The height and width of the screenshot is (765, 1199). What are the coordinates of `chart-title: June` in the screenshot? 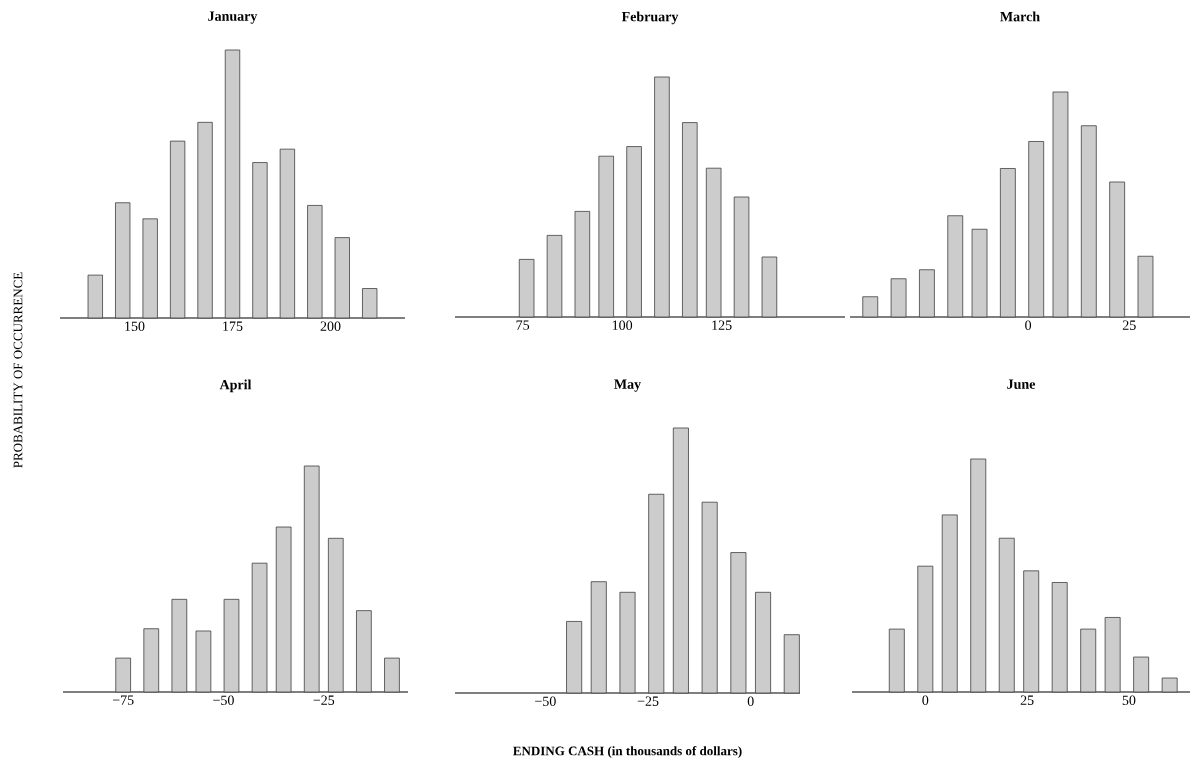 It's located at (1021, 384).